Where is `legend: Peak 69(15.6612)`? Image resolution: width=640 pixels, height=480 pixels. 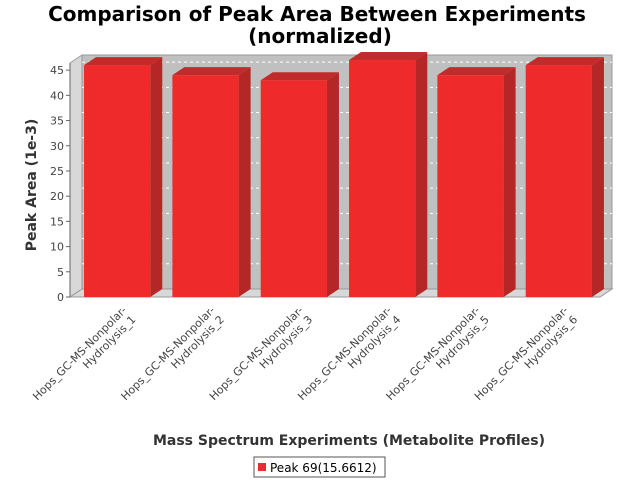 legend: Peak 69(15.6612) is located at coordinates (319, 467).